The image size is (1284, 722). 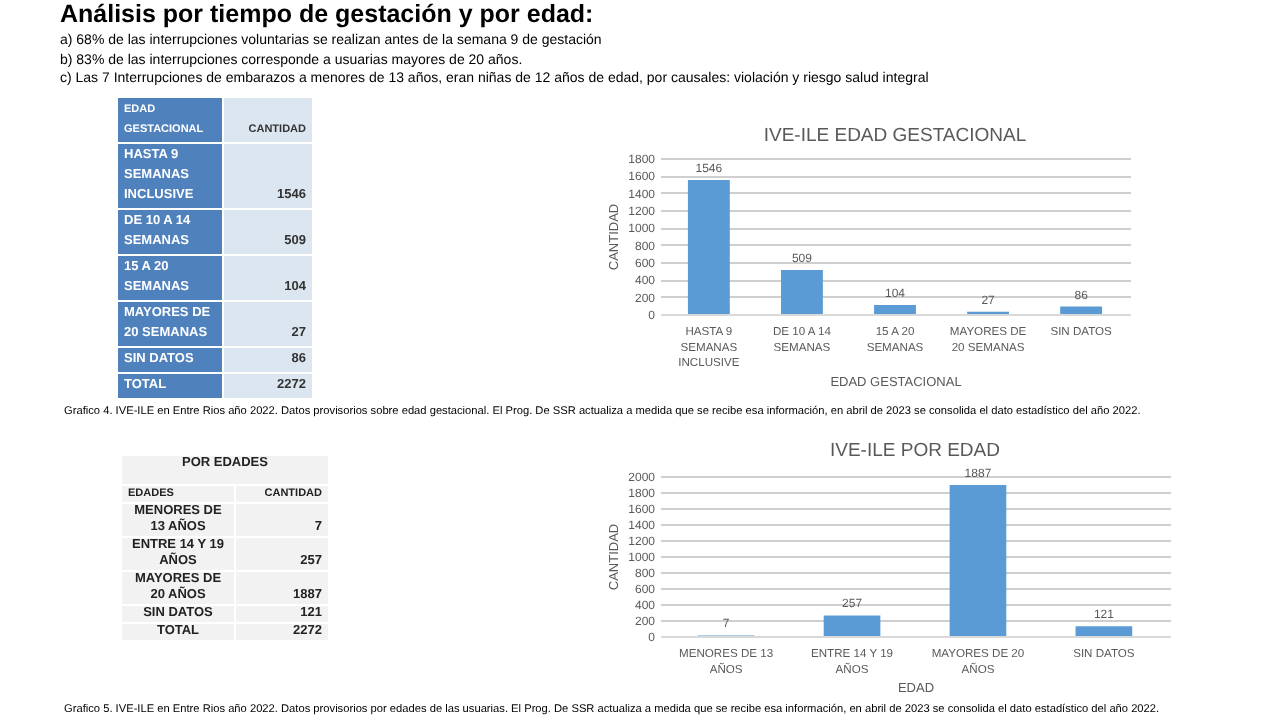 I want to click on chart-title: IVE-ILE EDAD GESTACIONAL, so click(x=895, y=136).